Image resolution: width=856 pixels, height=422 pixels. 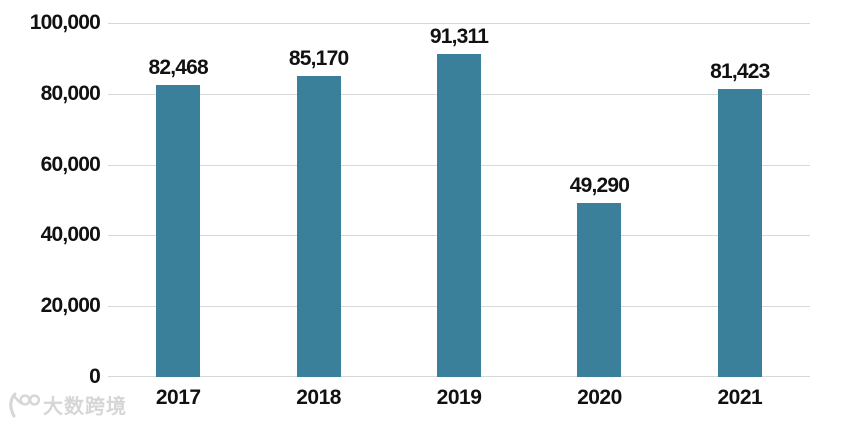 What do you see at coordinates (178, 68) in the screenshot?
I see `bar-value-label: 82,468` at bounding box center [178, 68].